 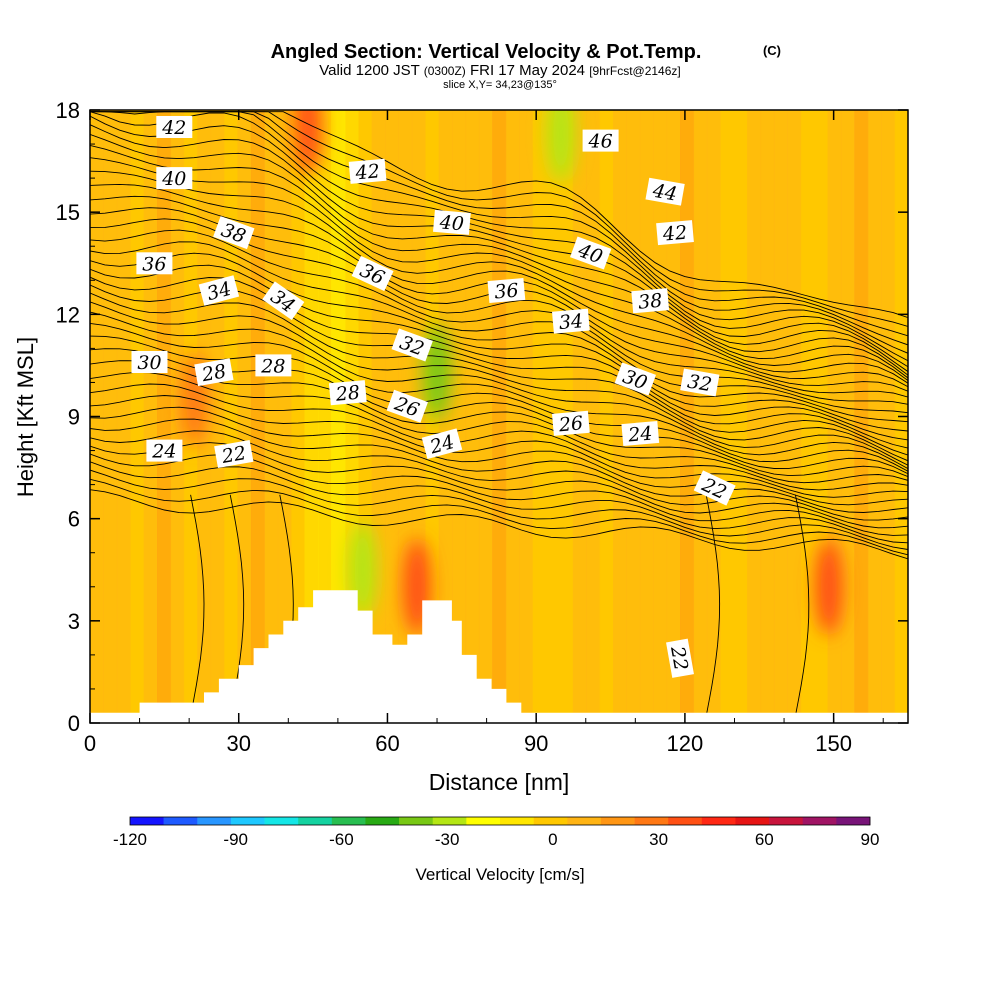 I want to click on y-tick-label: 12, so click(x=68, y=314).